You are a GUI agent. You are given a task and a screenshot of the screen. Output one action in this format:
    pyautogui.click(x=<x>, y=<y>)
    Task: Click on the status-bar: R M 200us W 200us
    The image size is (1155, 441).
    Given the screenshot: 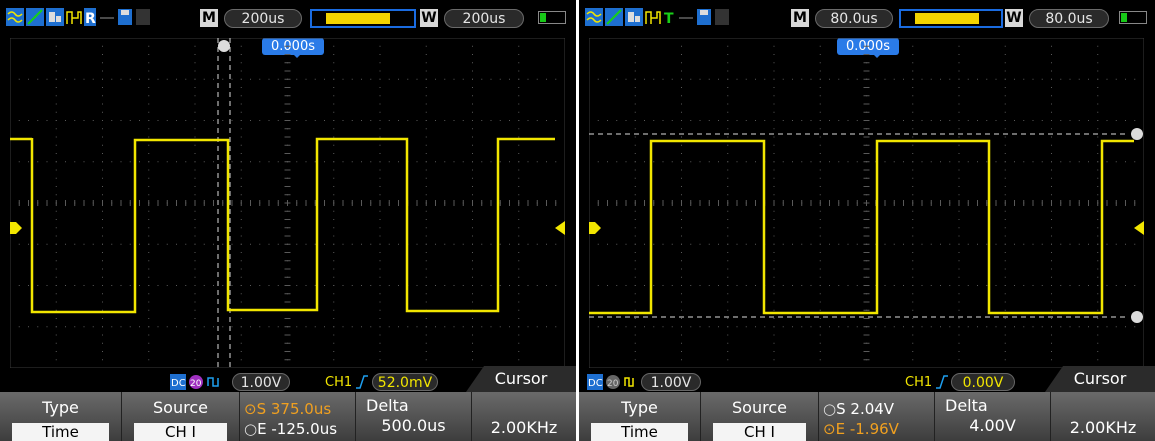 What is the action you would take?
    pyautogui.click(x=288, y=17)
    